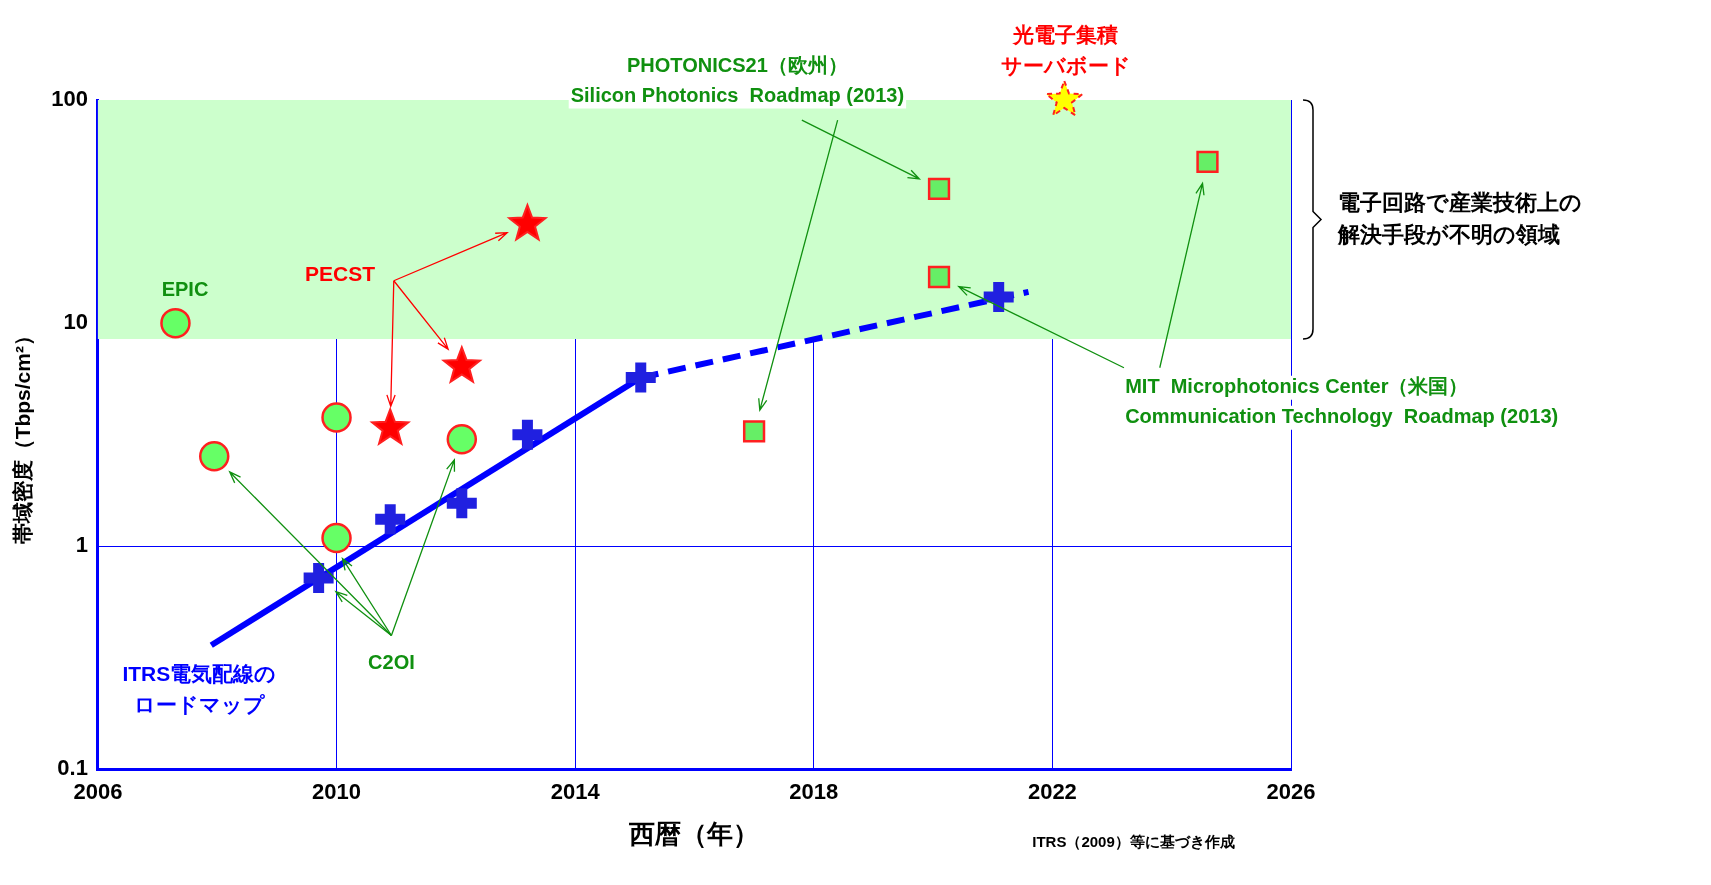 Image resolution: width=1711 pixels, height=885 pixels. Describe the element at coordinates (98, 791) in the screenshot. I see `x-tick-label: 2006` at that location.